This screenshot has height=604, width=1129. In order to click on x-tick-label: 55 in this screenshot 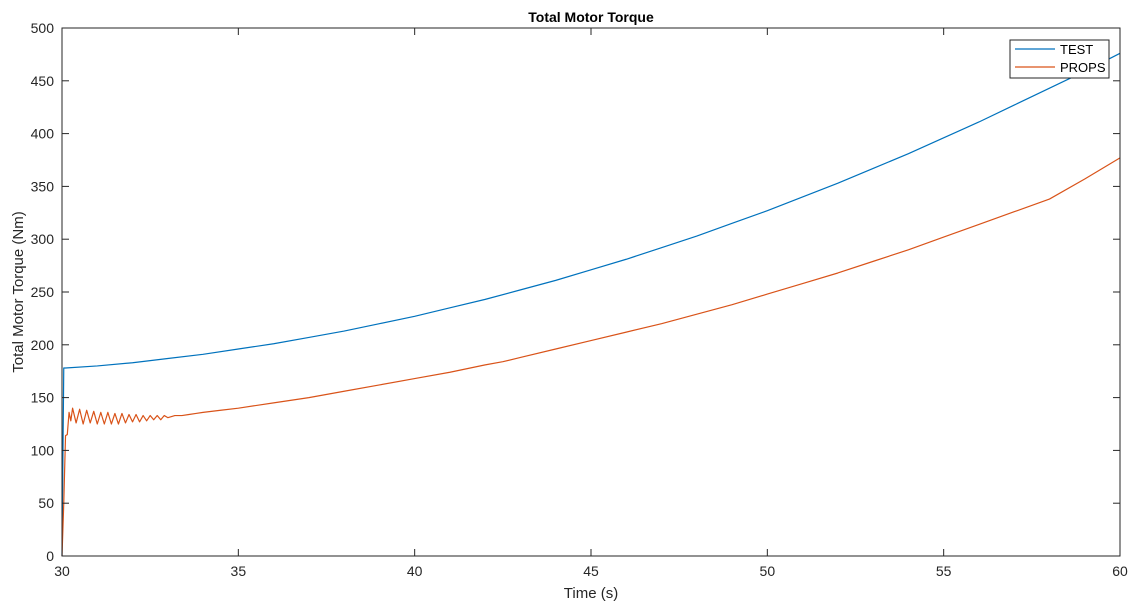, I will do `click(944, 571)`.